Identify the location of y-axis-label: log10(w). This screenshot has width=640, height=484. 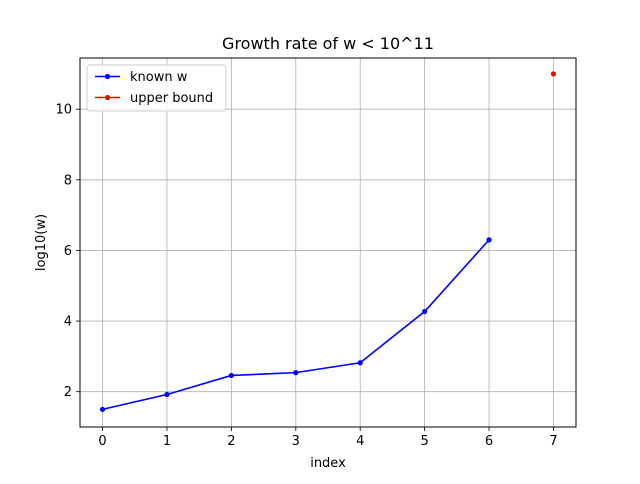
(41, 242).